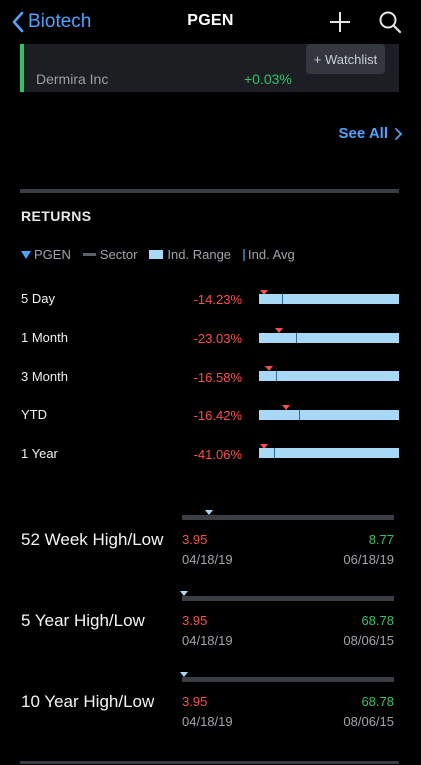 This screenshot has width=421, height=765. What do you see at coordinates (156, 254) in the screenshot?
I see `range-box-icon` at bounding box center [156, 254].